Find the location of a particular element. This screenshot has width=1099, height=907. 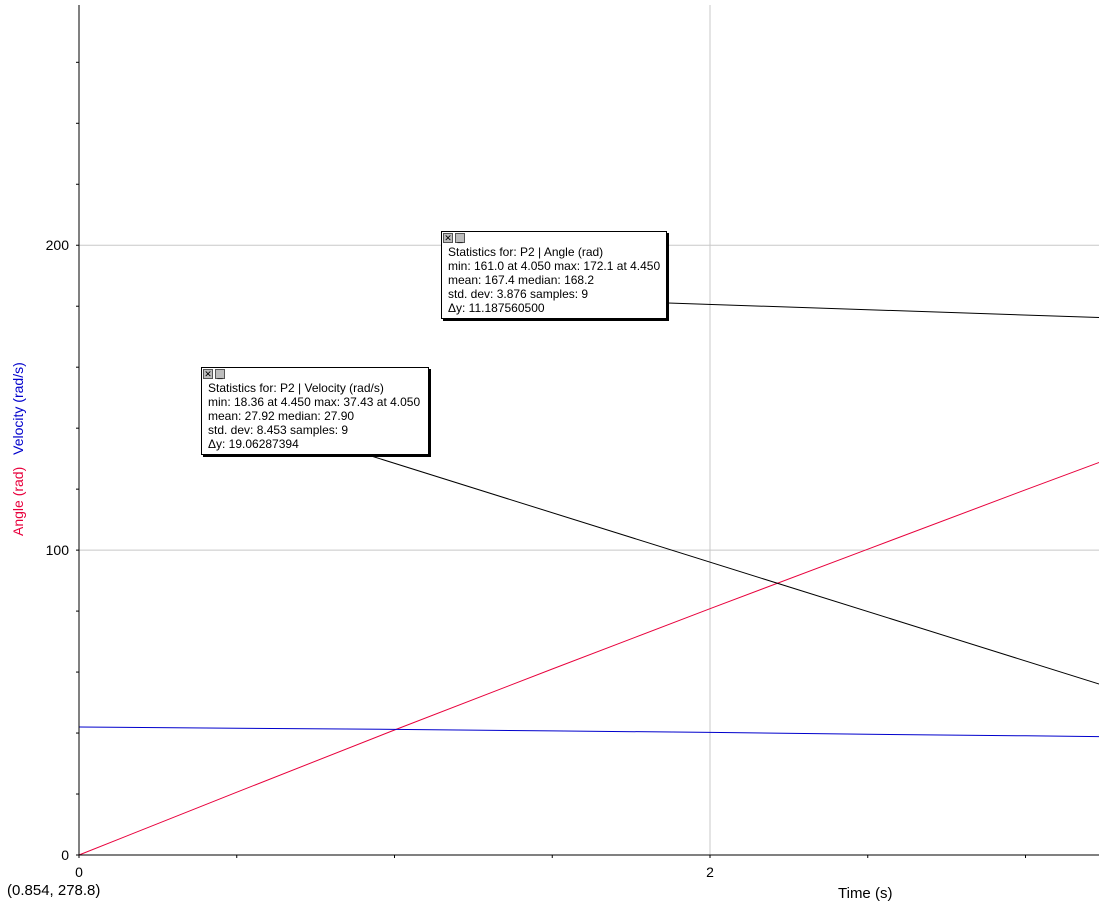

y-axis-title: Angle (rad) Velocity (rad/s) is located at coordinates (18, 445).